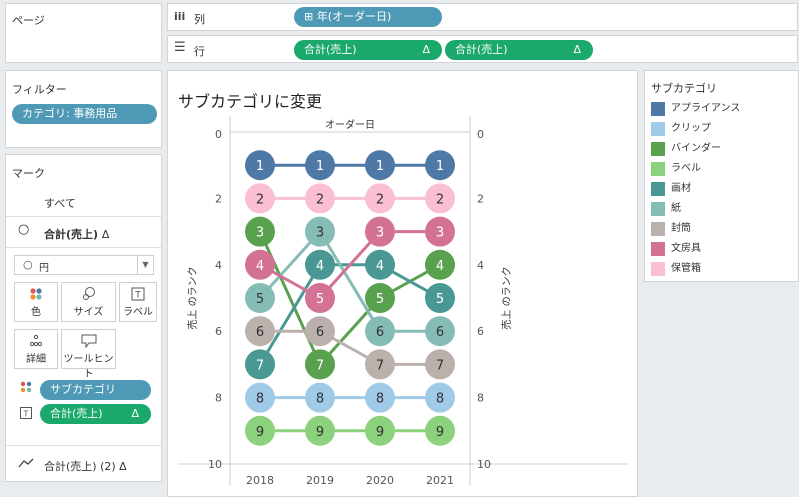 This screenshot has height=497, width=799. Describe the element at coordinates (519, 50) in the screenshot. I see `rows-pill-sales-2: 合計(売上) Δ` at that location.